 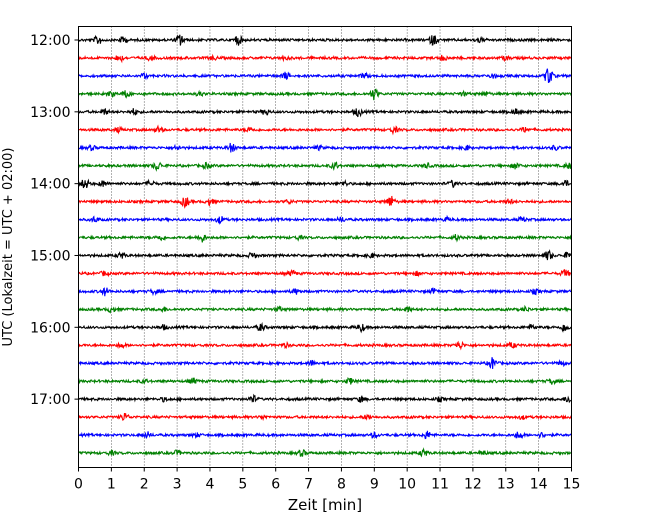 What do you see at coordinates (242, 485) in the screenshot?
I see `x-tick-label: 5` at bounding box center [242, 485].